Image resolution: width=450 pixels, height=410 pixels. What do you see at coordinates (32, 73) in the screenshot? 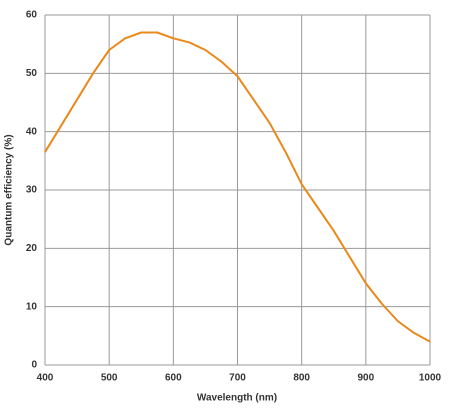
I see `y-tick-label: 50` at bounding box center [32, 73].